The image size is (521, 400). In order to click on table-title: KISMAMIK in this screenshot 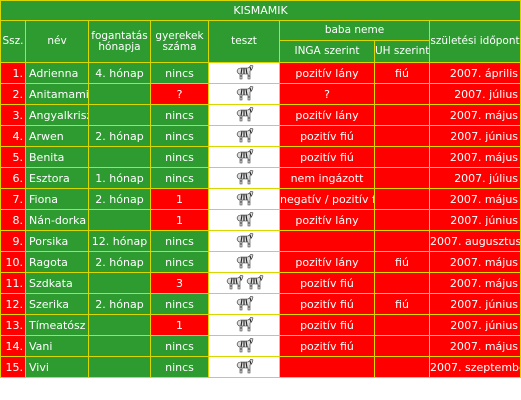, I will do `click(260, 10)`.